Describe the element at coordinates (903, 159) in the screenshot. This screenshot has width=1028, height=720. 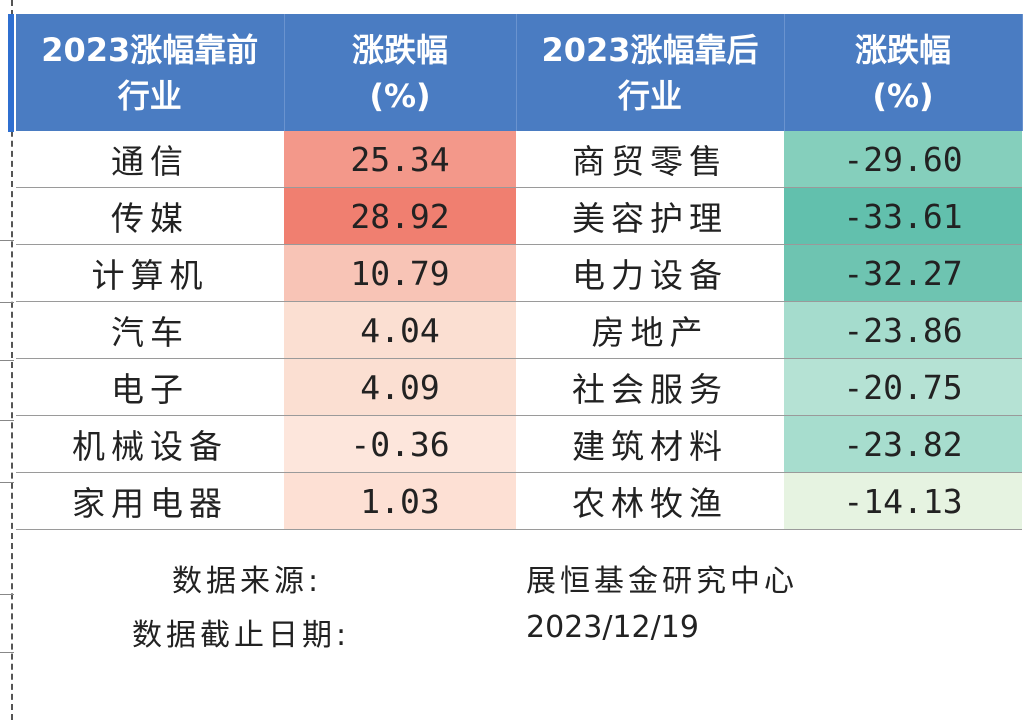
I see `bottom-change-cell: -29.60` at that location.